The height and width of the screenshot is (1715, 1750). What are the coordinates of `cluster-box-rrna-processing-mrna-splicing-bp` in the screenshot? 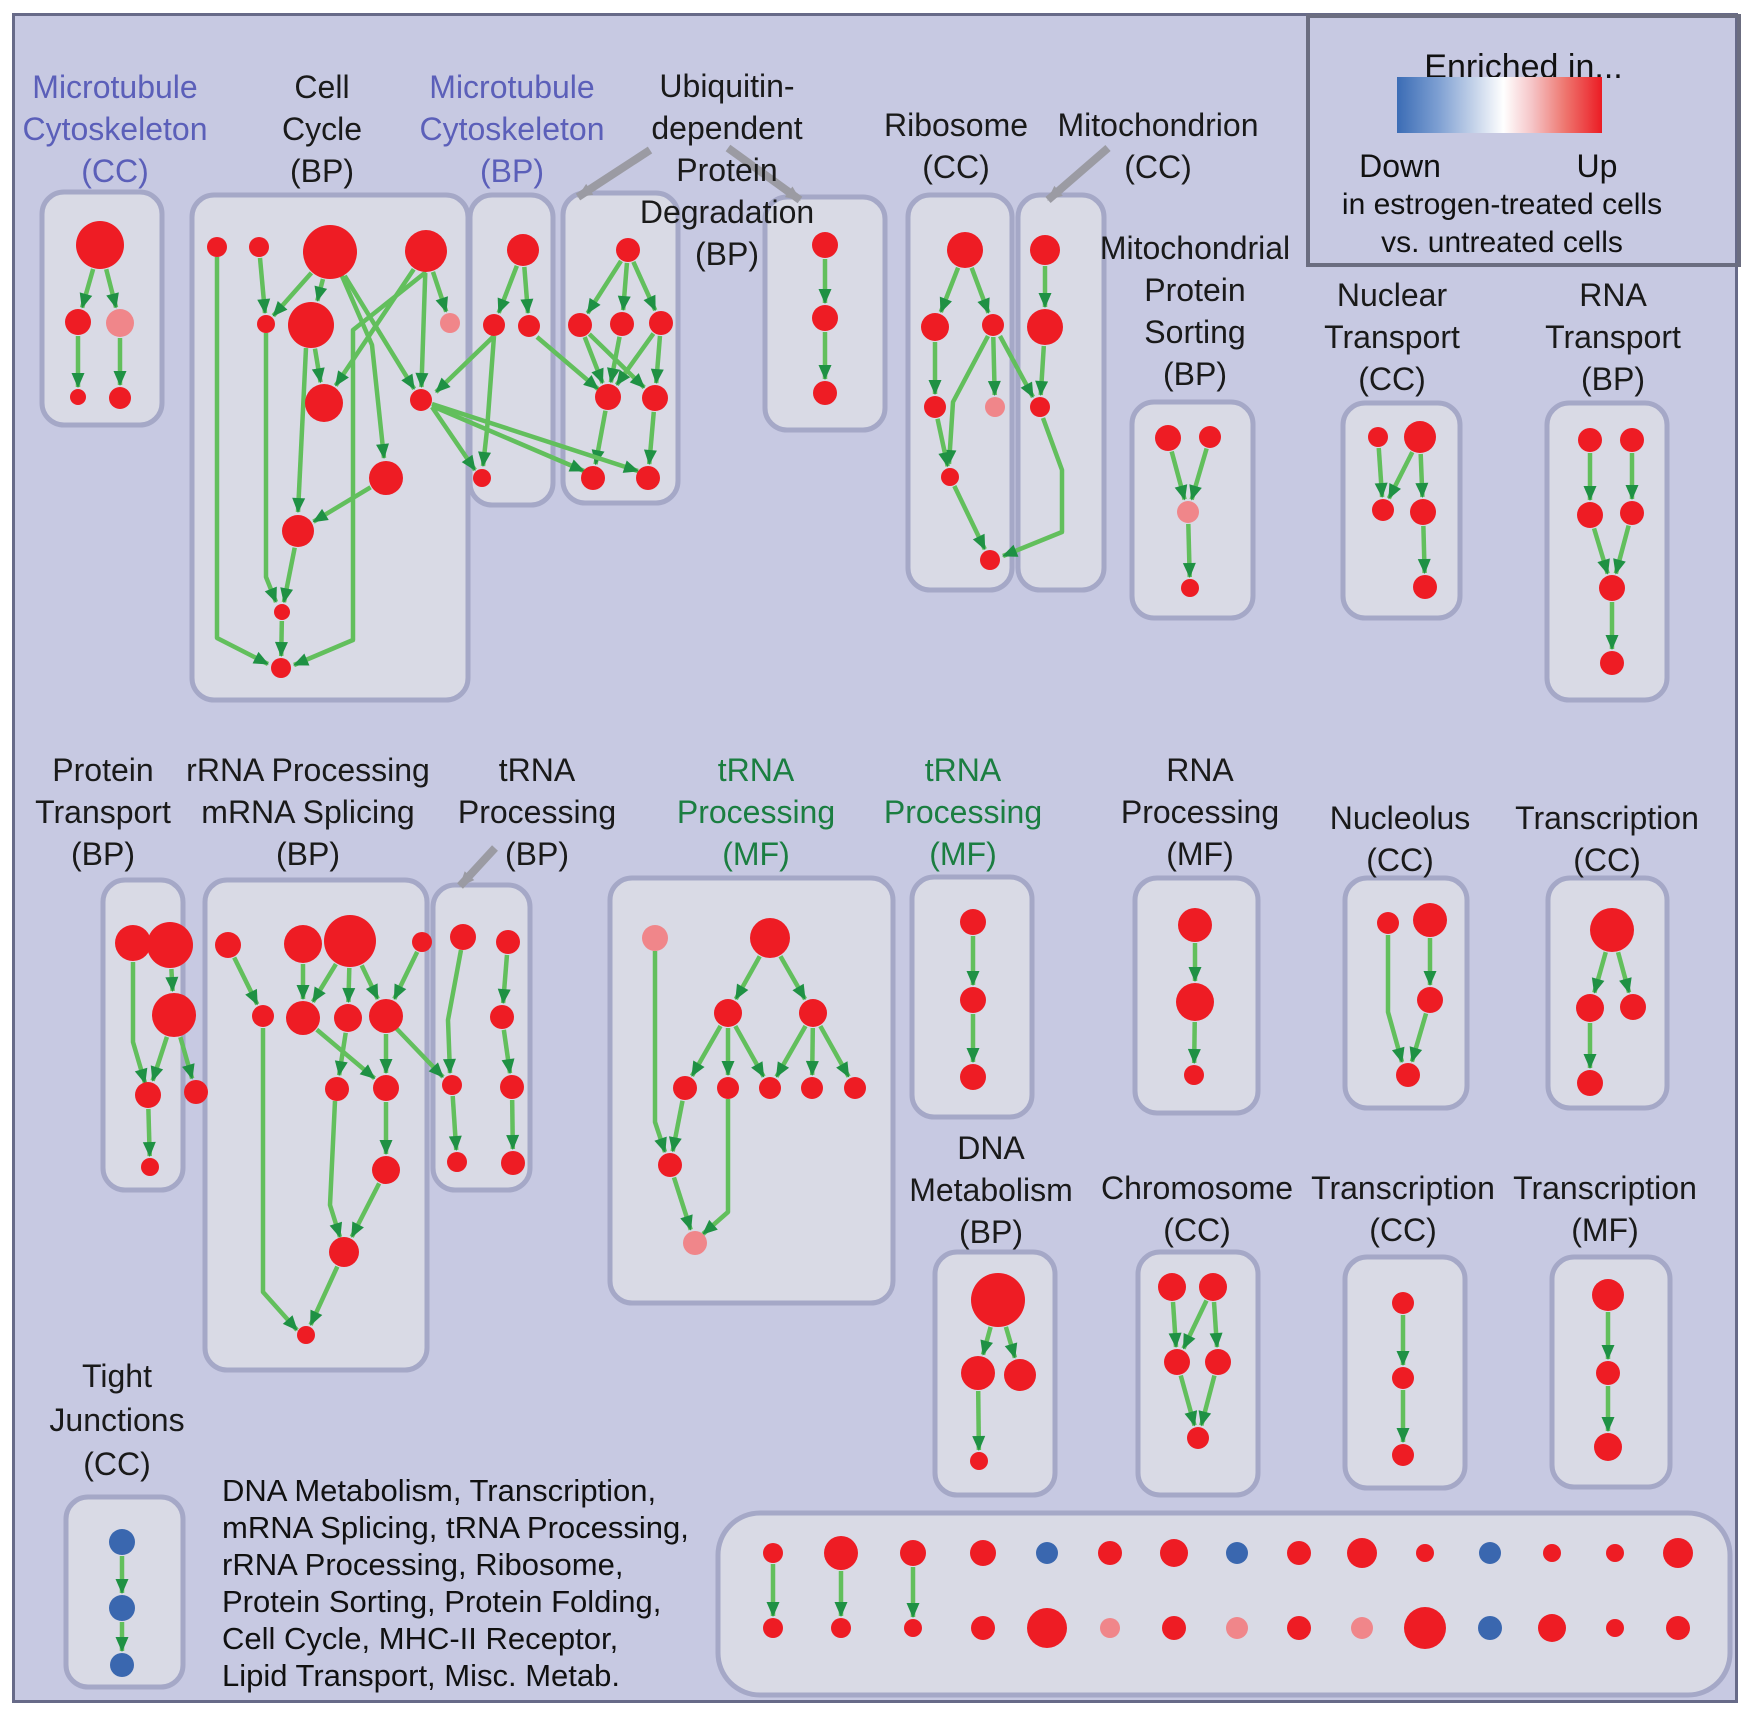 It's located at (316, 1125).